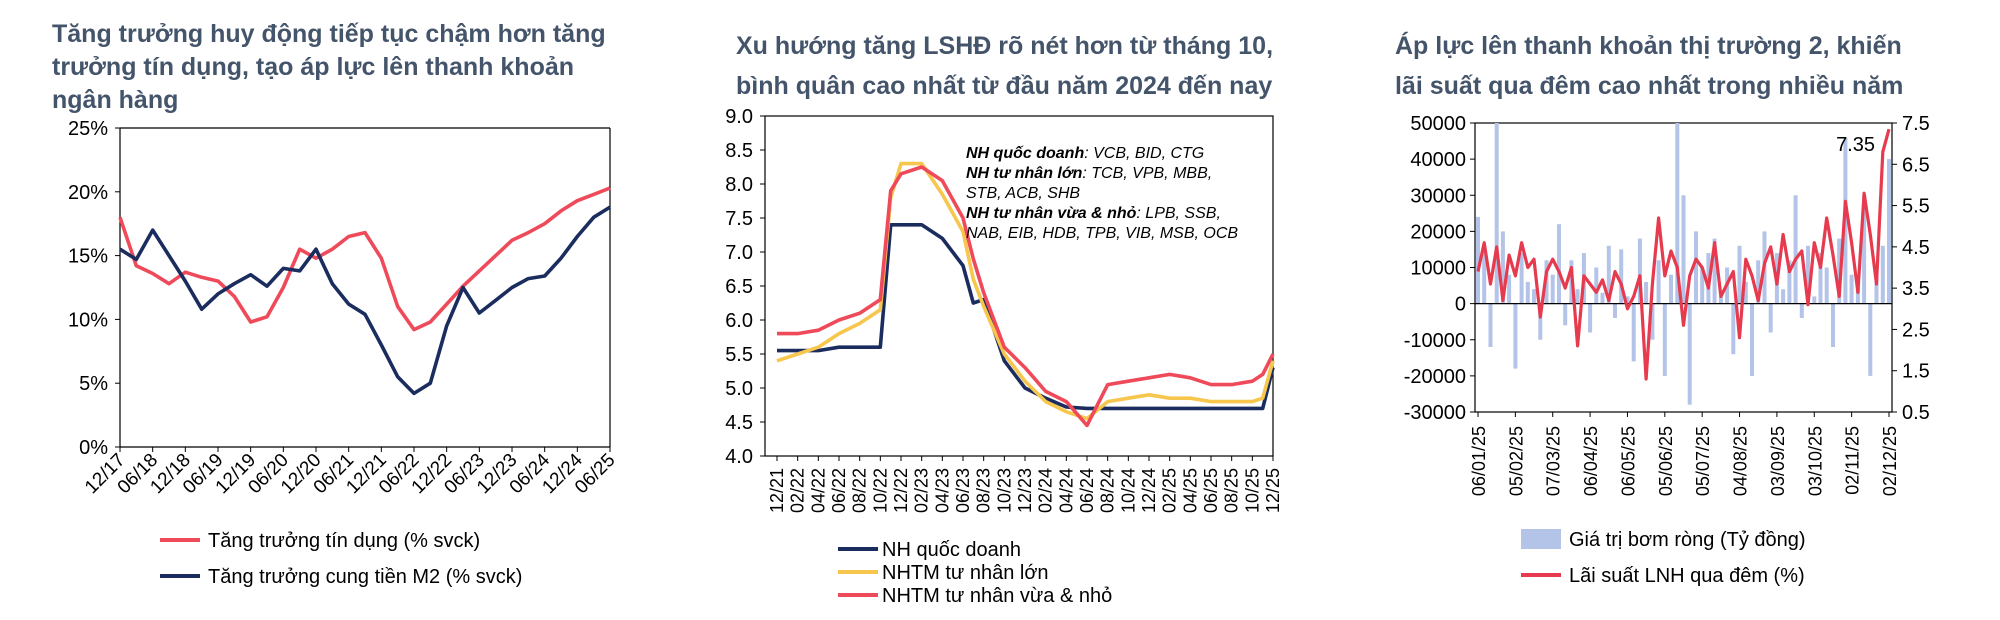 Image resolution: width=2000 pixels, height=620 pixels. Describe the element at coordinates (1089, 173) in the screenshot. I see `annotation-line: NH tư nhân lớn: TCB, VPB, MBB,` at that location.